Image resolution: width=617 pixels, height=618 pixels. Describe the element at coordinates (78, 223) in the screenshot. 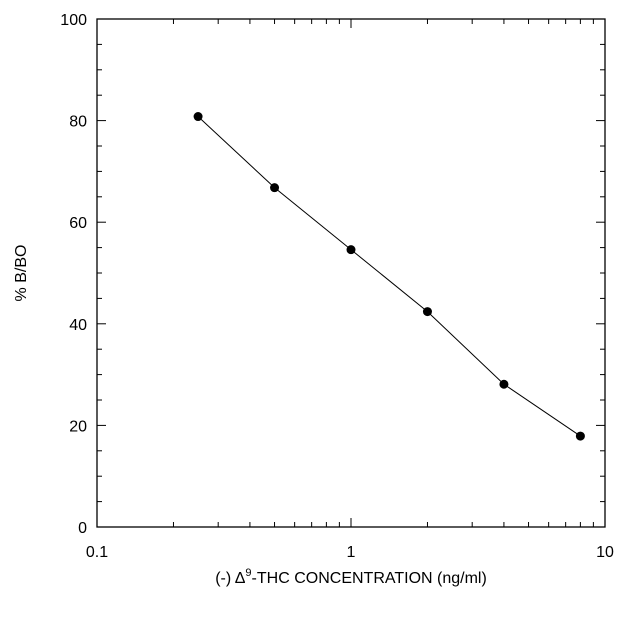

I see `y-tick-label: 60` at that location.